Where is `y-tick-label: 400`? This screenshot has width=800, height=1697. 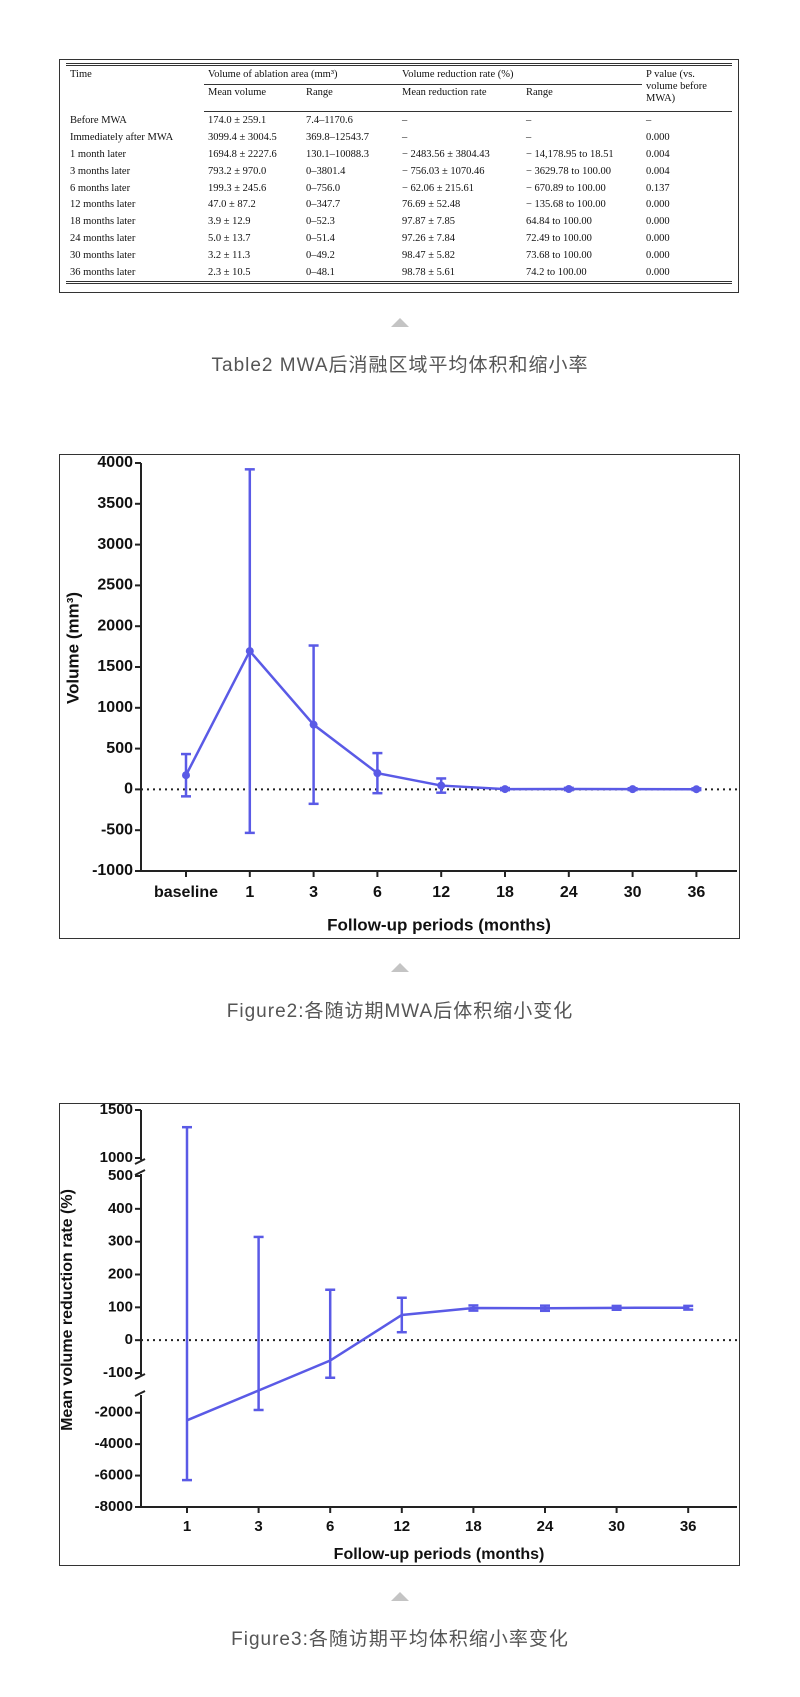 y-tick-label: 400 is located at coordinates (120, 1208).